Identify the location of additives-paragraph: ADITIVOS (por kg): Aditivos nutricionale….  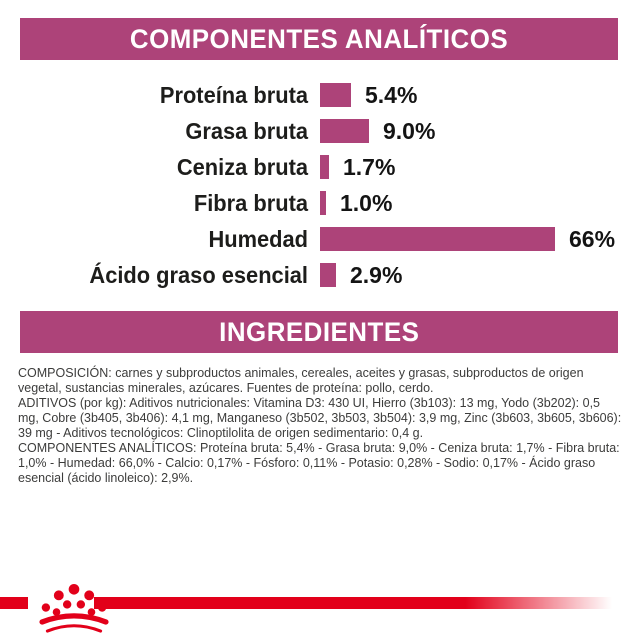
(320, 418).